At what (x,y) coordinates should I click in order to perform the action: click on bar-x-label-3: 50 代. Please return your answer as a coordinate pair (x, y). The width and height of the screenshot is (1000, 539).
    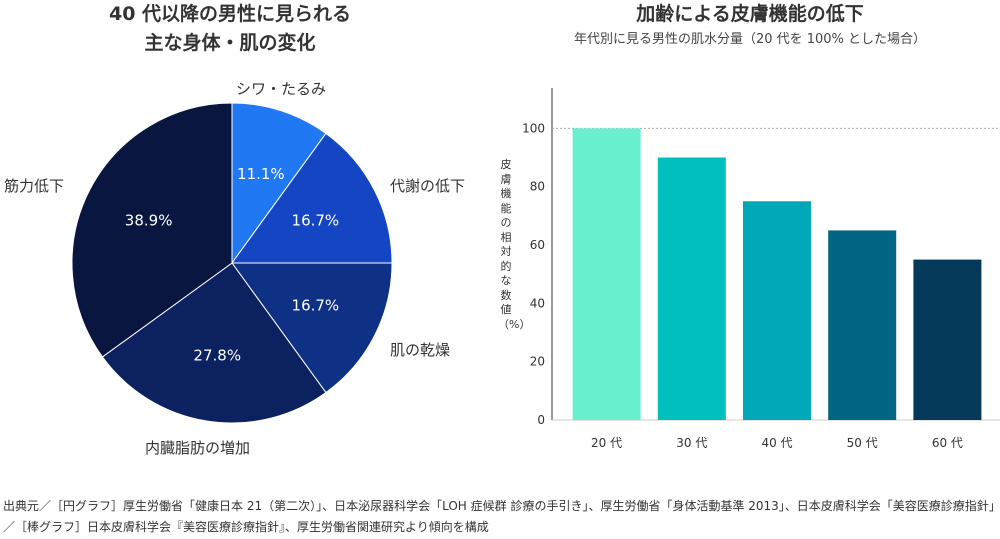
    Looking at the image, I should click on (862, 443).